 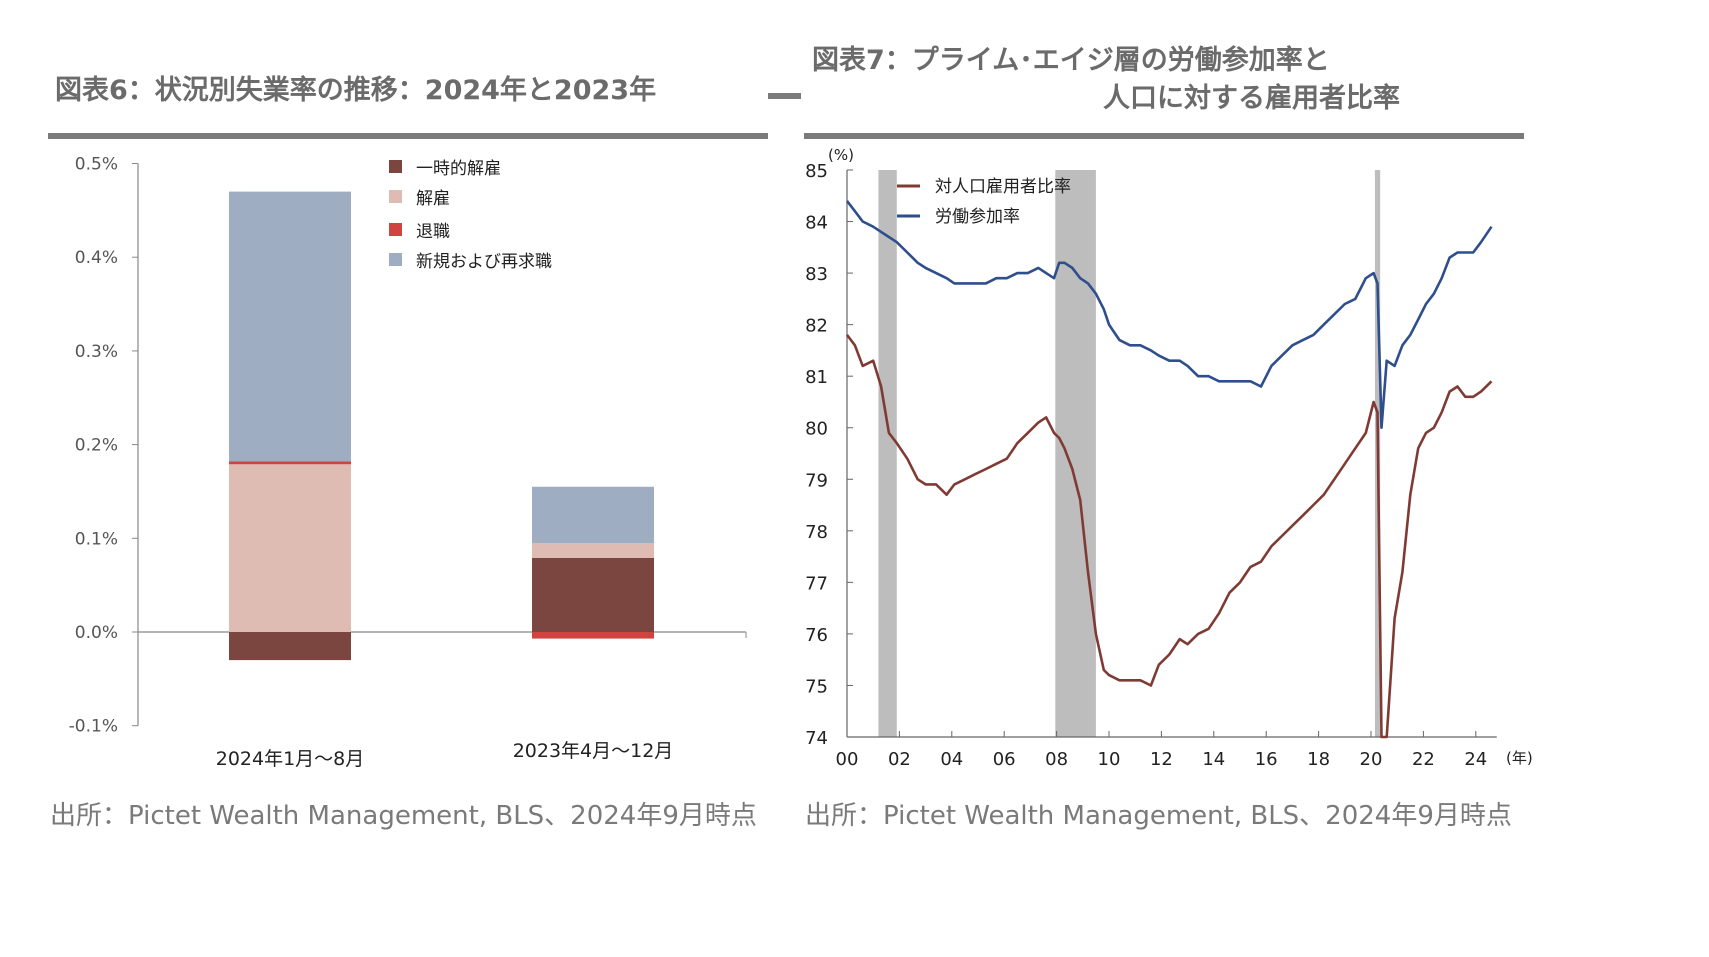 What do you see at coordinates (1003, 187) in the screenshot?
I see `line-legend-label: 対人口雇用者比率` at bounding box center [1003, 187].